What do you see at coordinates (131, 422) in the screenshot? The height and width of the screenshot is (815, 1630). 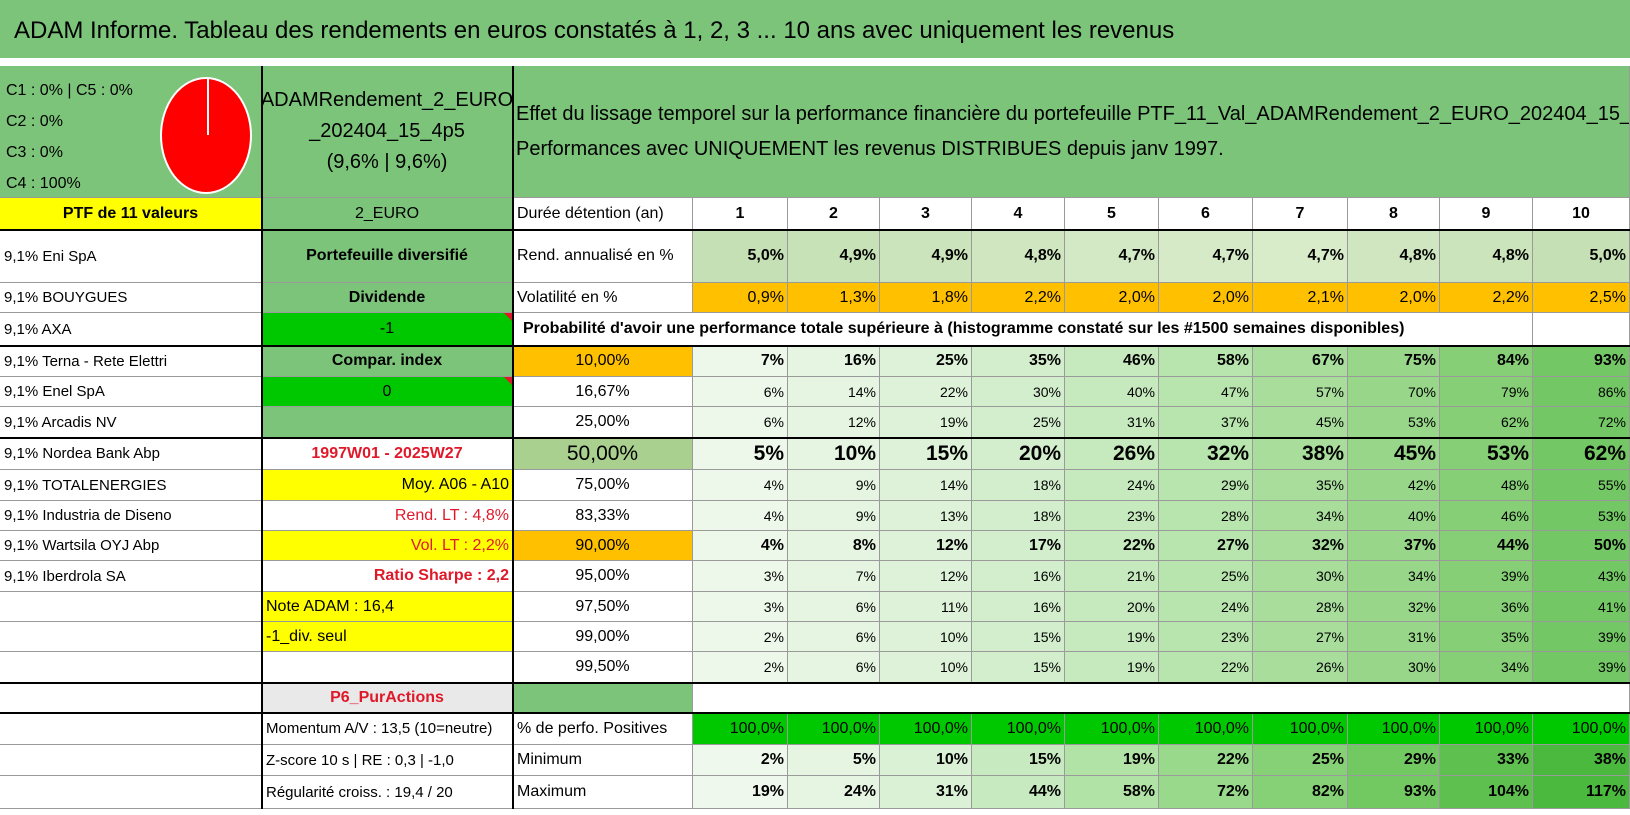 I see `holding-row: 9,1% Arcadis NV` at bounding box center [131, 422].